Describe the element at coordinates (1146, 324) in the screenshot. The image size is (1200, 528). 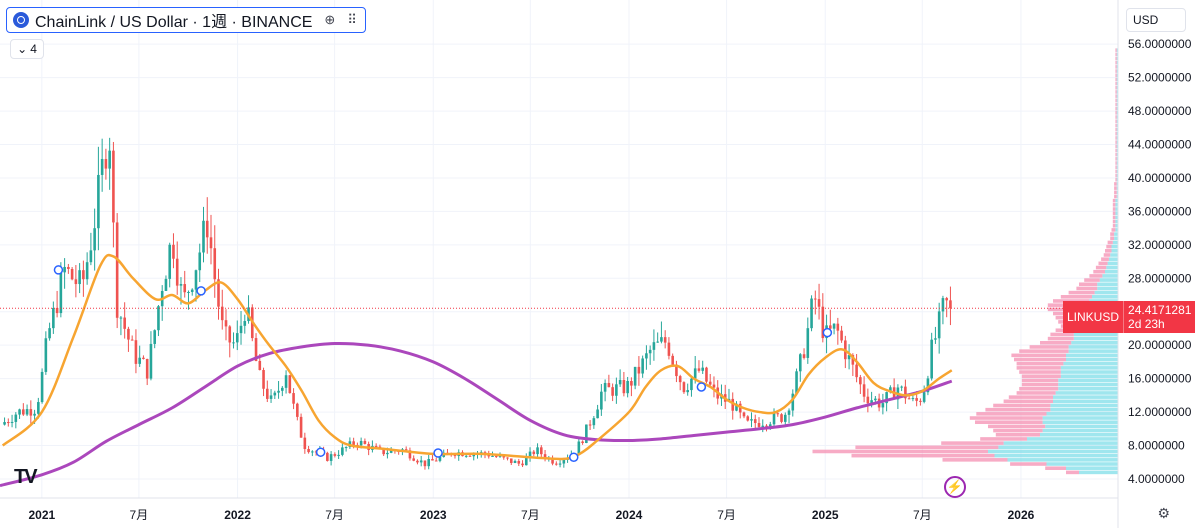
I see `bar-countdown: 2d 23h` at that location.